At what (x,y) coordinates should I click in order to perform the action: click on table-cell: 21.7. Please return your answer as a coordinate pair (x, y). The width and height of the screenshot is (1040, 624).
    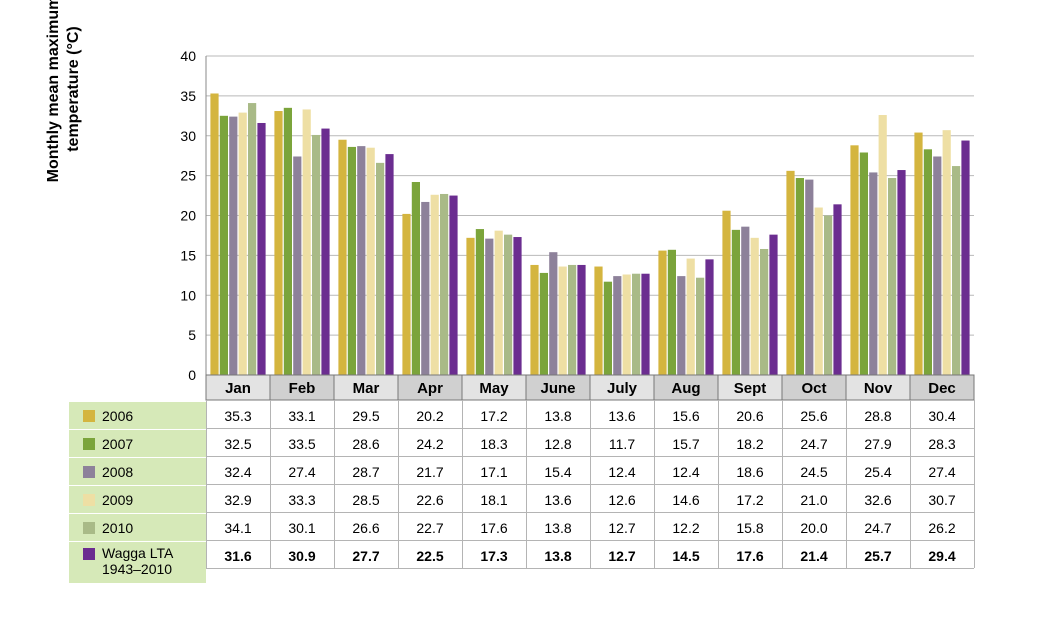
    Looking at the image, I should click on (430, 472).